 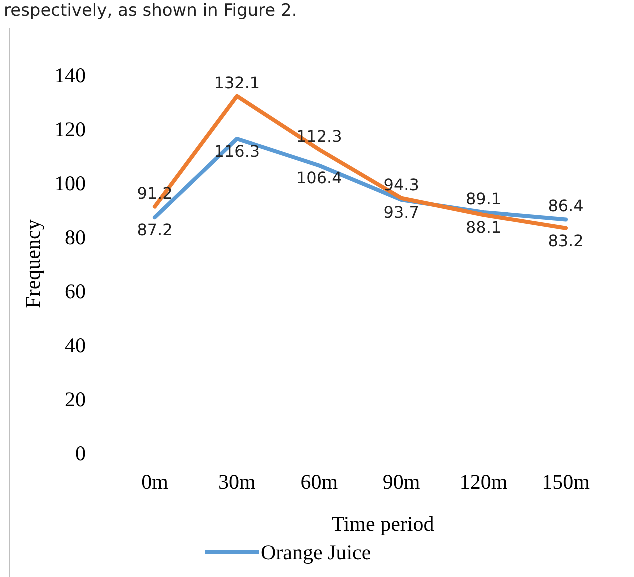 What do you see at coordinates (566, 482) in the screenshot?
I see `x-tick-label: 150m` at bounding box center [566, 482].